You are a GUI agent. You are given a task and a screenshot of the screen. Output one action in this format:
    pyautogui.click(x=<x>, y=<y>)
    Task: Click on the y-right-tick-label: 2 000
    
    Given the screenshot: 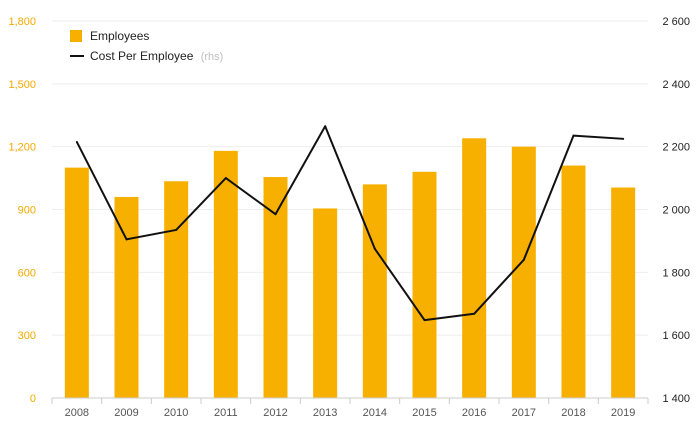 What is the action you would take?
    pyautogui.click(x=676, y=211)
    